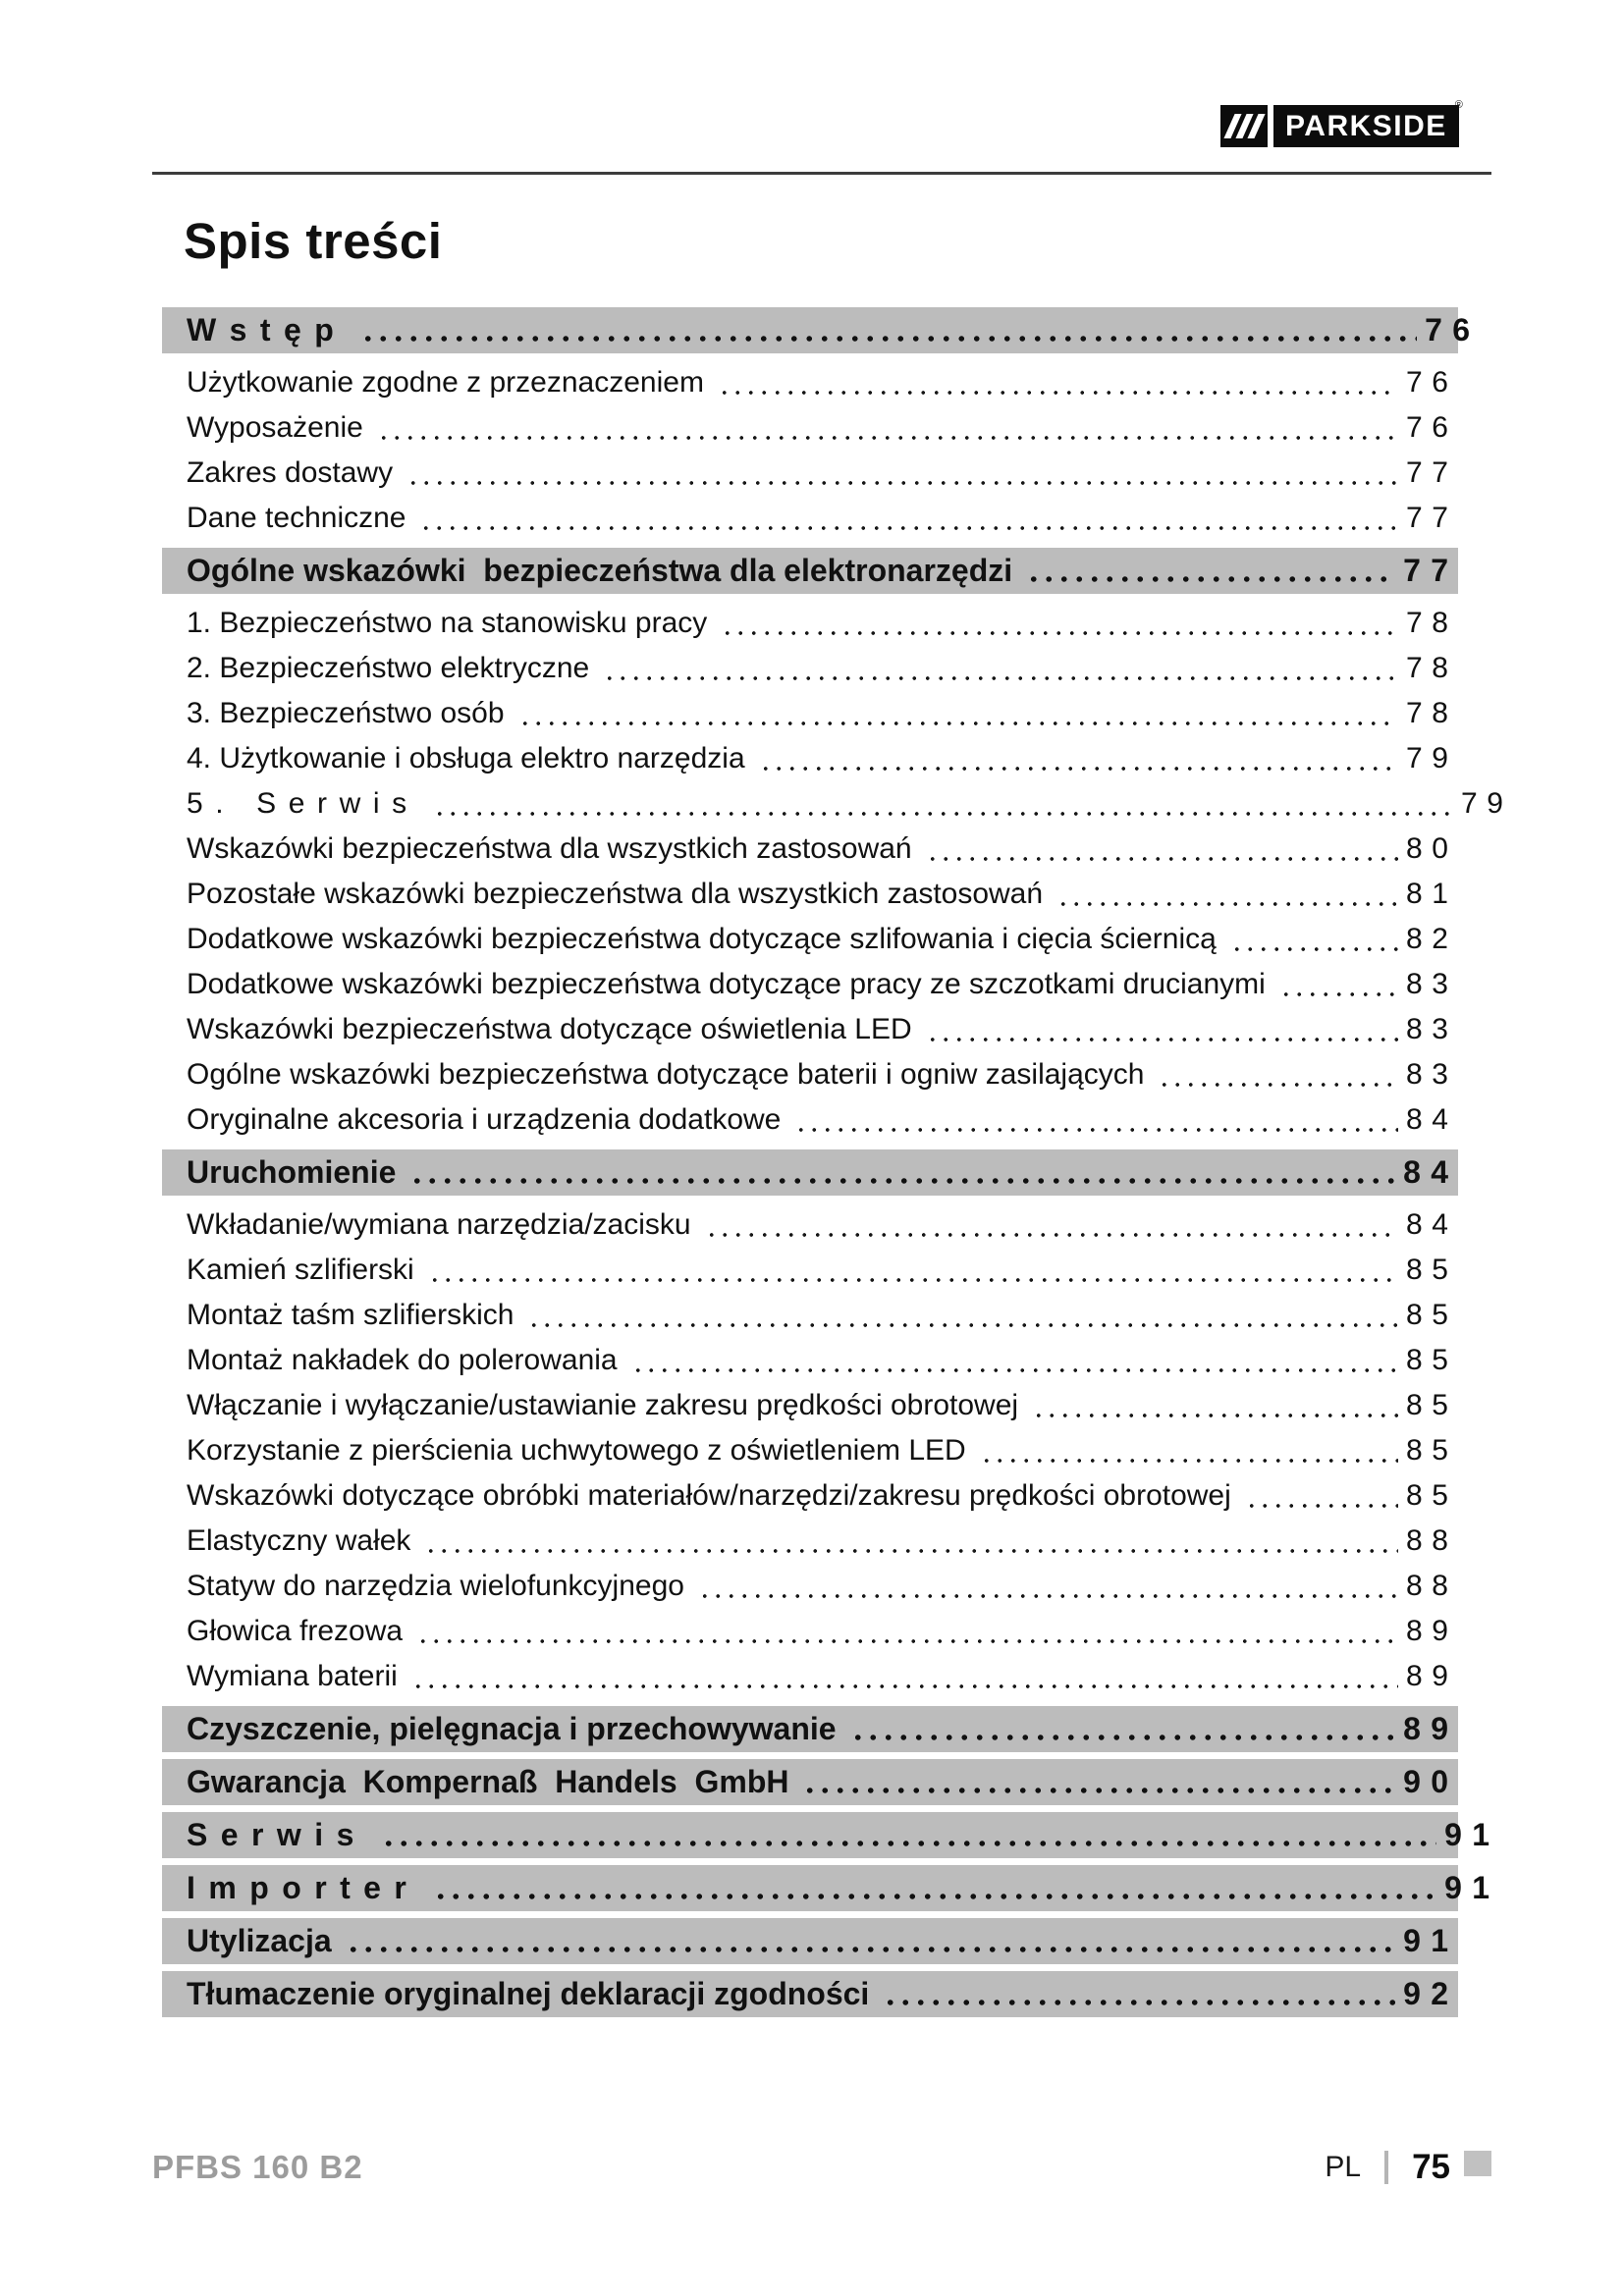  What do you see at coordinates (810, 473) in the screenshot?
I see `toc-row: Zakres dostawy 77` at bounding box center [810, 473].